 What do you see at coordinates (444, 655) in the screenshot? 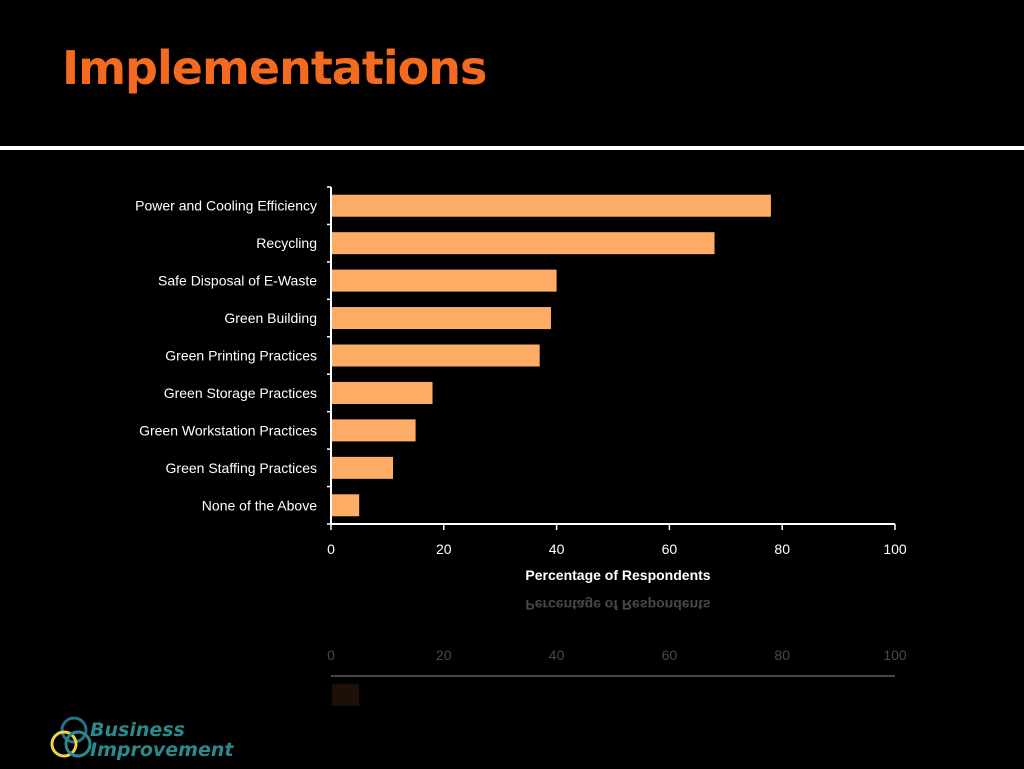
I see `reflected-tick-label: 20` at bounding box center [444, 655].